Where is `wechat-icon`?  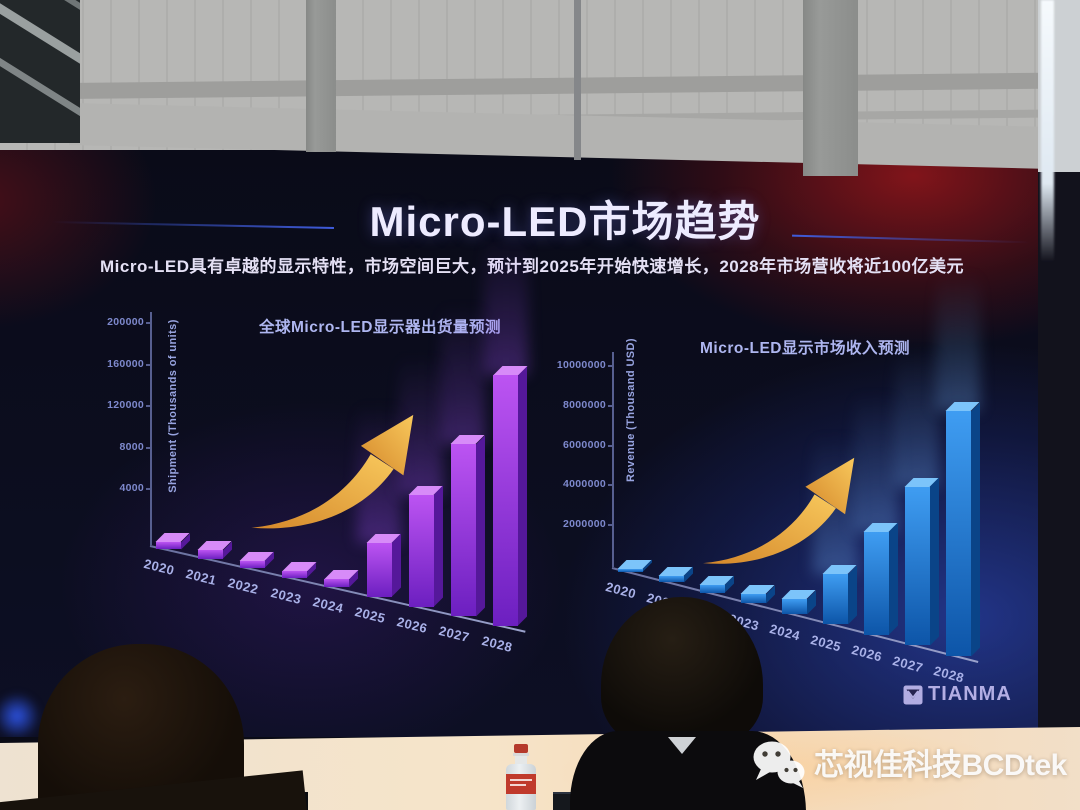
wechat-icon is located at coordinates (779, 764).